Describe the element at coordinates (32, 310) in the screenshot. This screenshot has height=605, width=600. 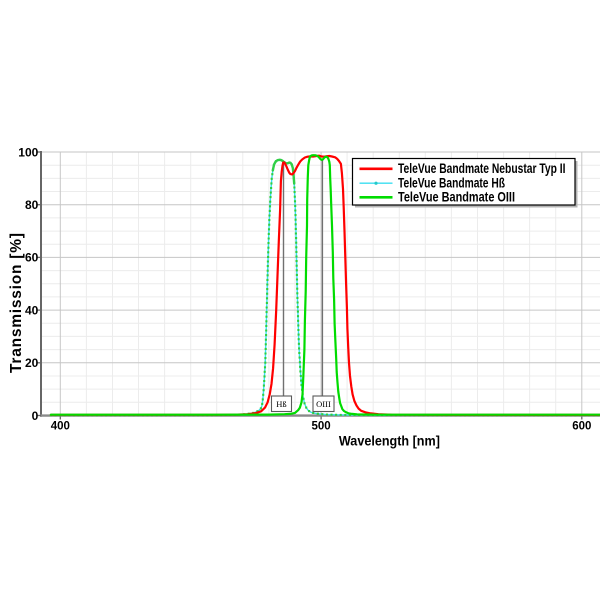
I see `svg-text: 40` at that location.